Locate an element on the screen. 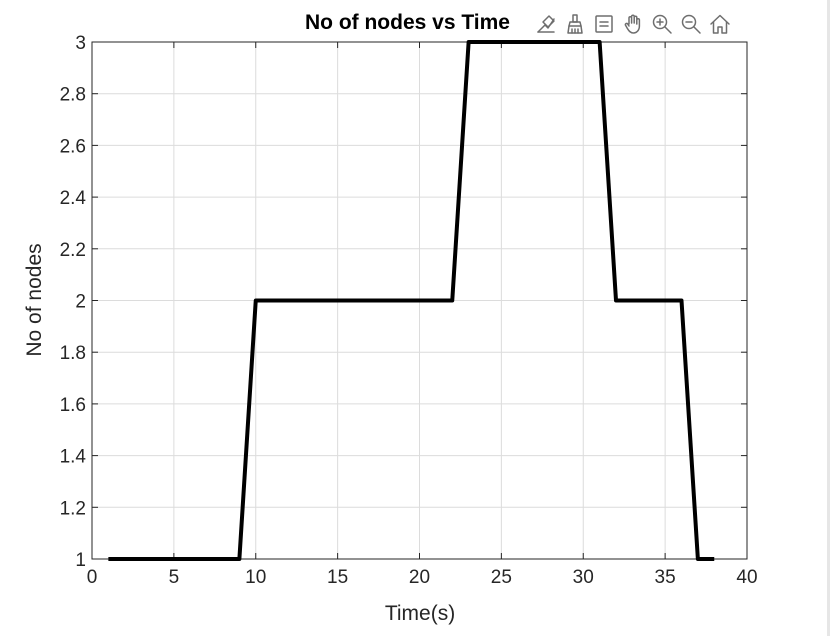 This screenshot has height=641, width=830. x-tick-label: 15 is located at coordinates (337, 577).